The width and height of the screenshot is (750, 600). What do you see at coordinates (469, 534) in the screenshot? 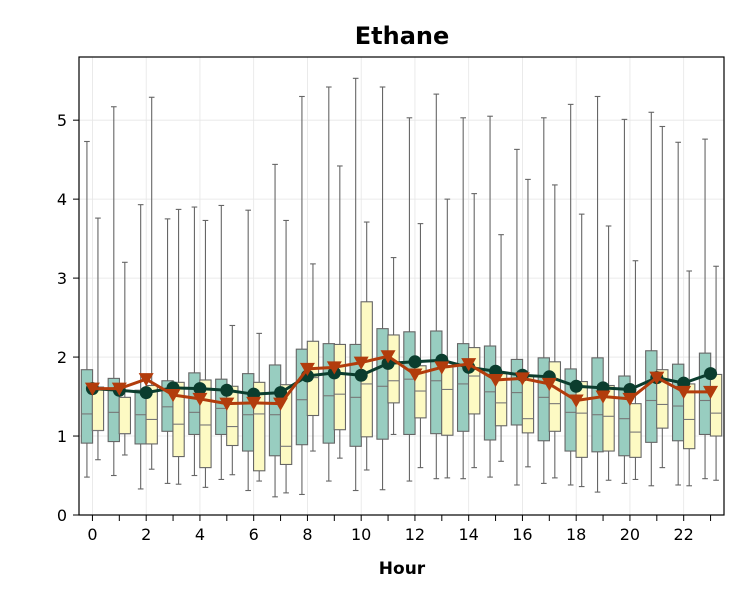
I see `x-tick-label: 14` at bounding box center [469, 534].